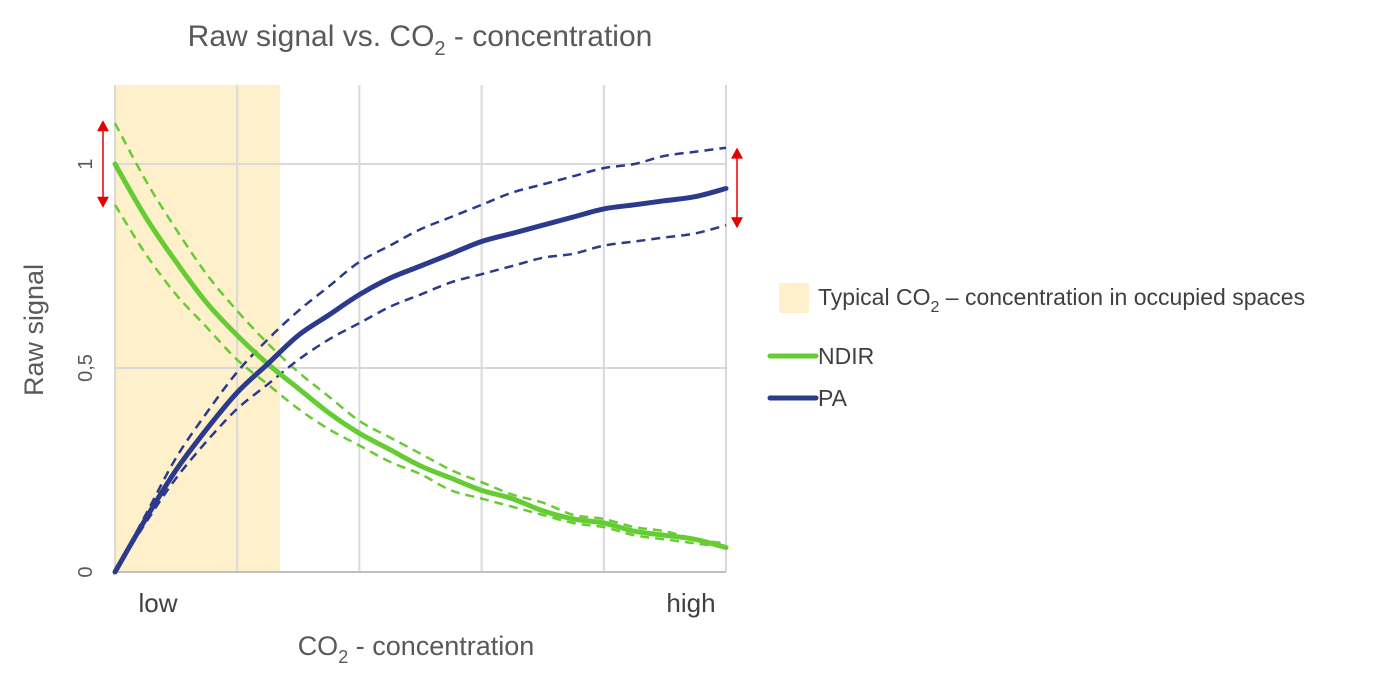  What do you see at coordinates (439, 49) in the screenshot?
I see `title-subscript: 2` at bounding box center [439, 49].